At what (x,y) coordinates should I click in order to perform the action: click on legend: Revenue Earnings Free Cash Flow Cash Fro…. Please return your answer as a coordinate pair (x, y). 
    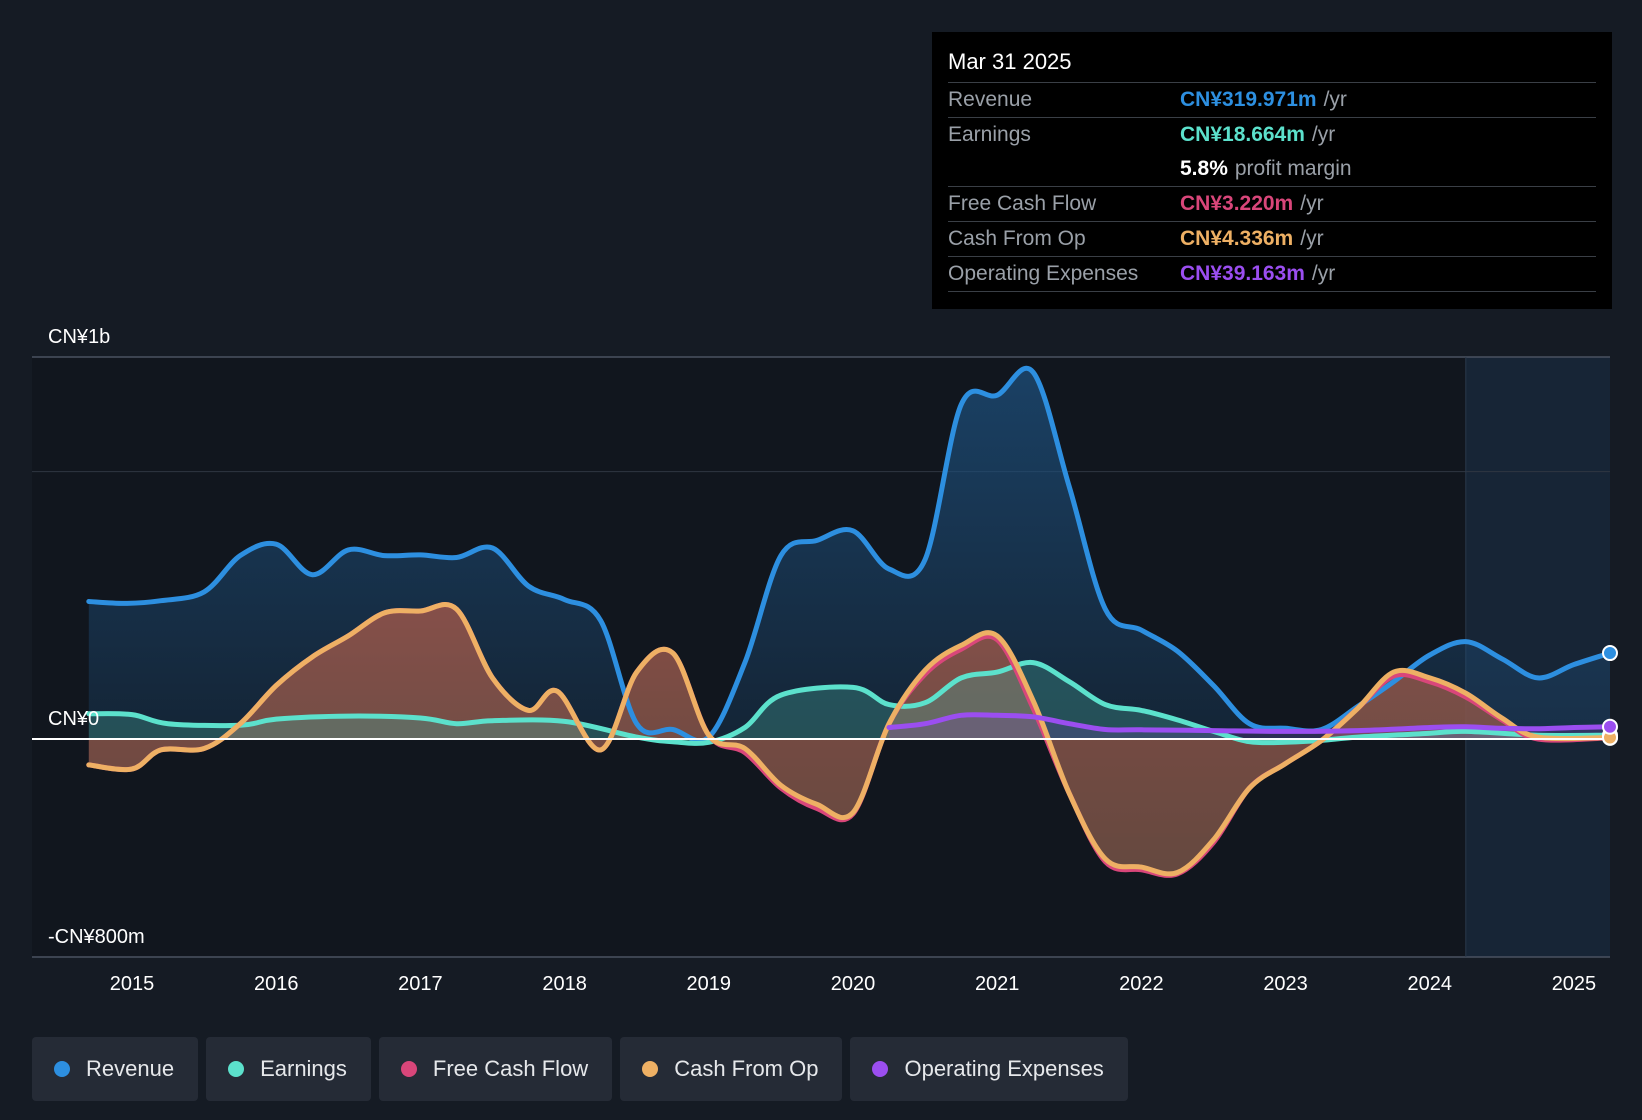
    Looking at the image, I should click on (580, 1069).